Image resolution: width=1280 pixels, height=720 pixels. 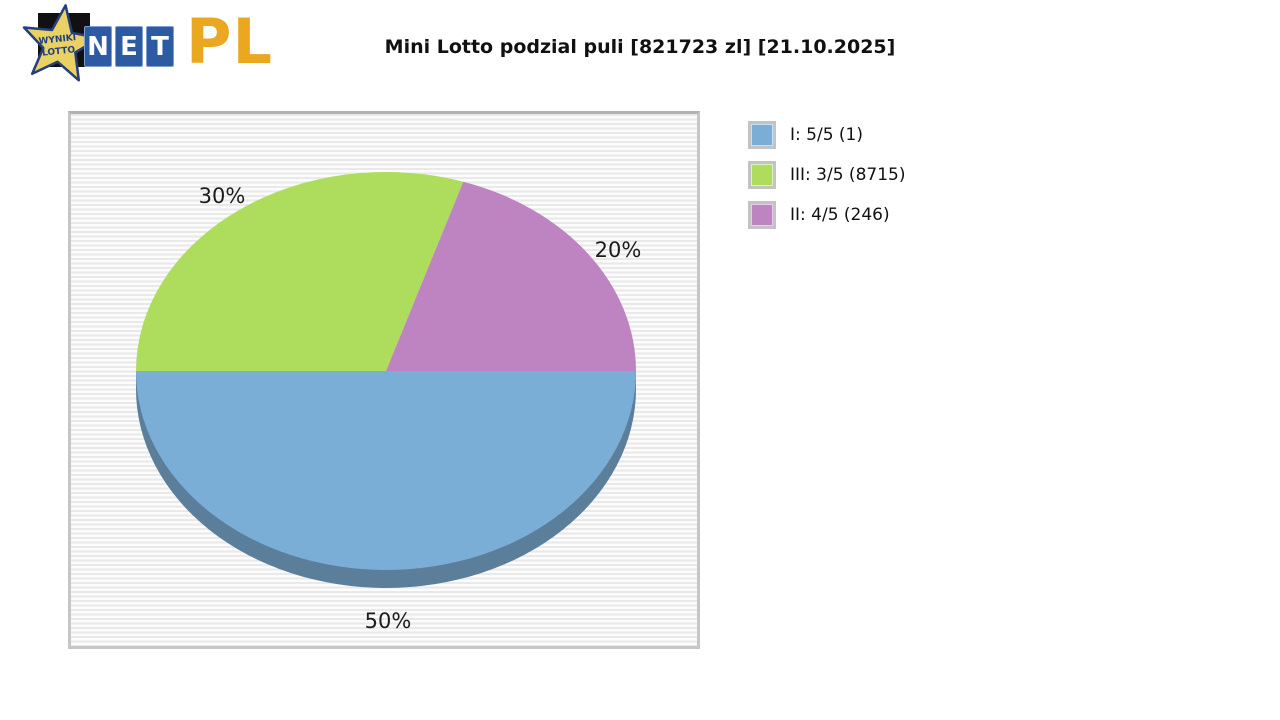 I want to click on legend-item-tier1: I: 5/5 (1), so click(x=826, y=135).